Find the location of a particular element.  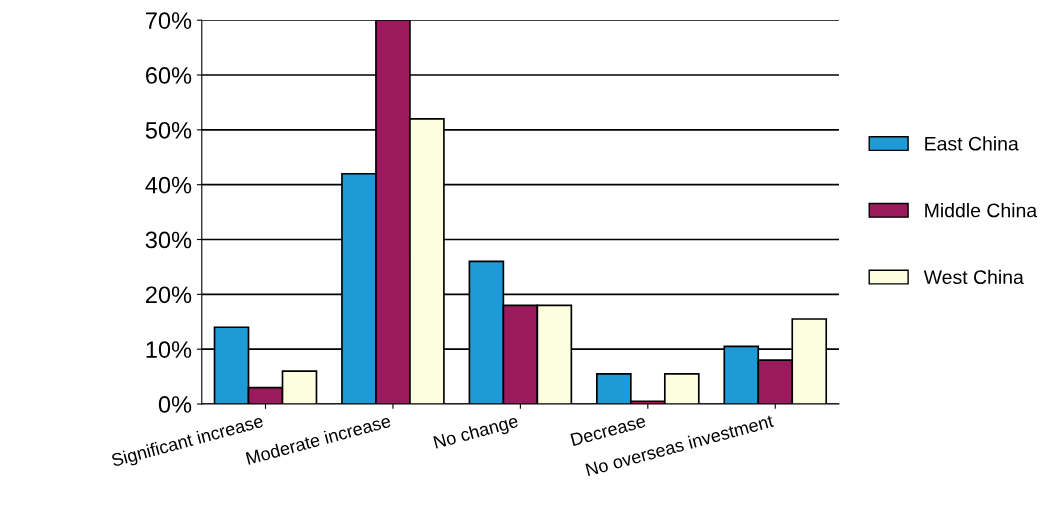

legend-label: West China is located at coordinates (973, 277).